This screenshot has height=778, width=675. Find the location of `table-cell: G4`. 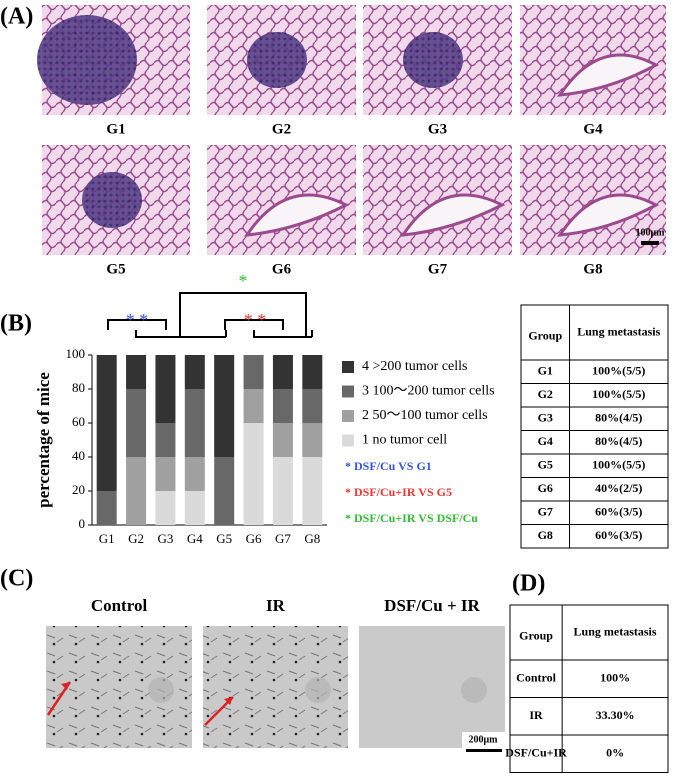

table-cell: G4 is located at coordinates (545, 441).